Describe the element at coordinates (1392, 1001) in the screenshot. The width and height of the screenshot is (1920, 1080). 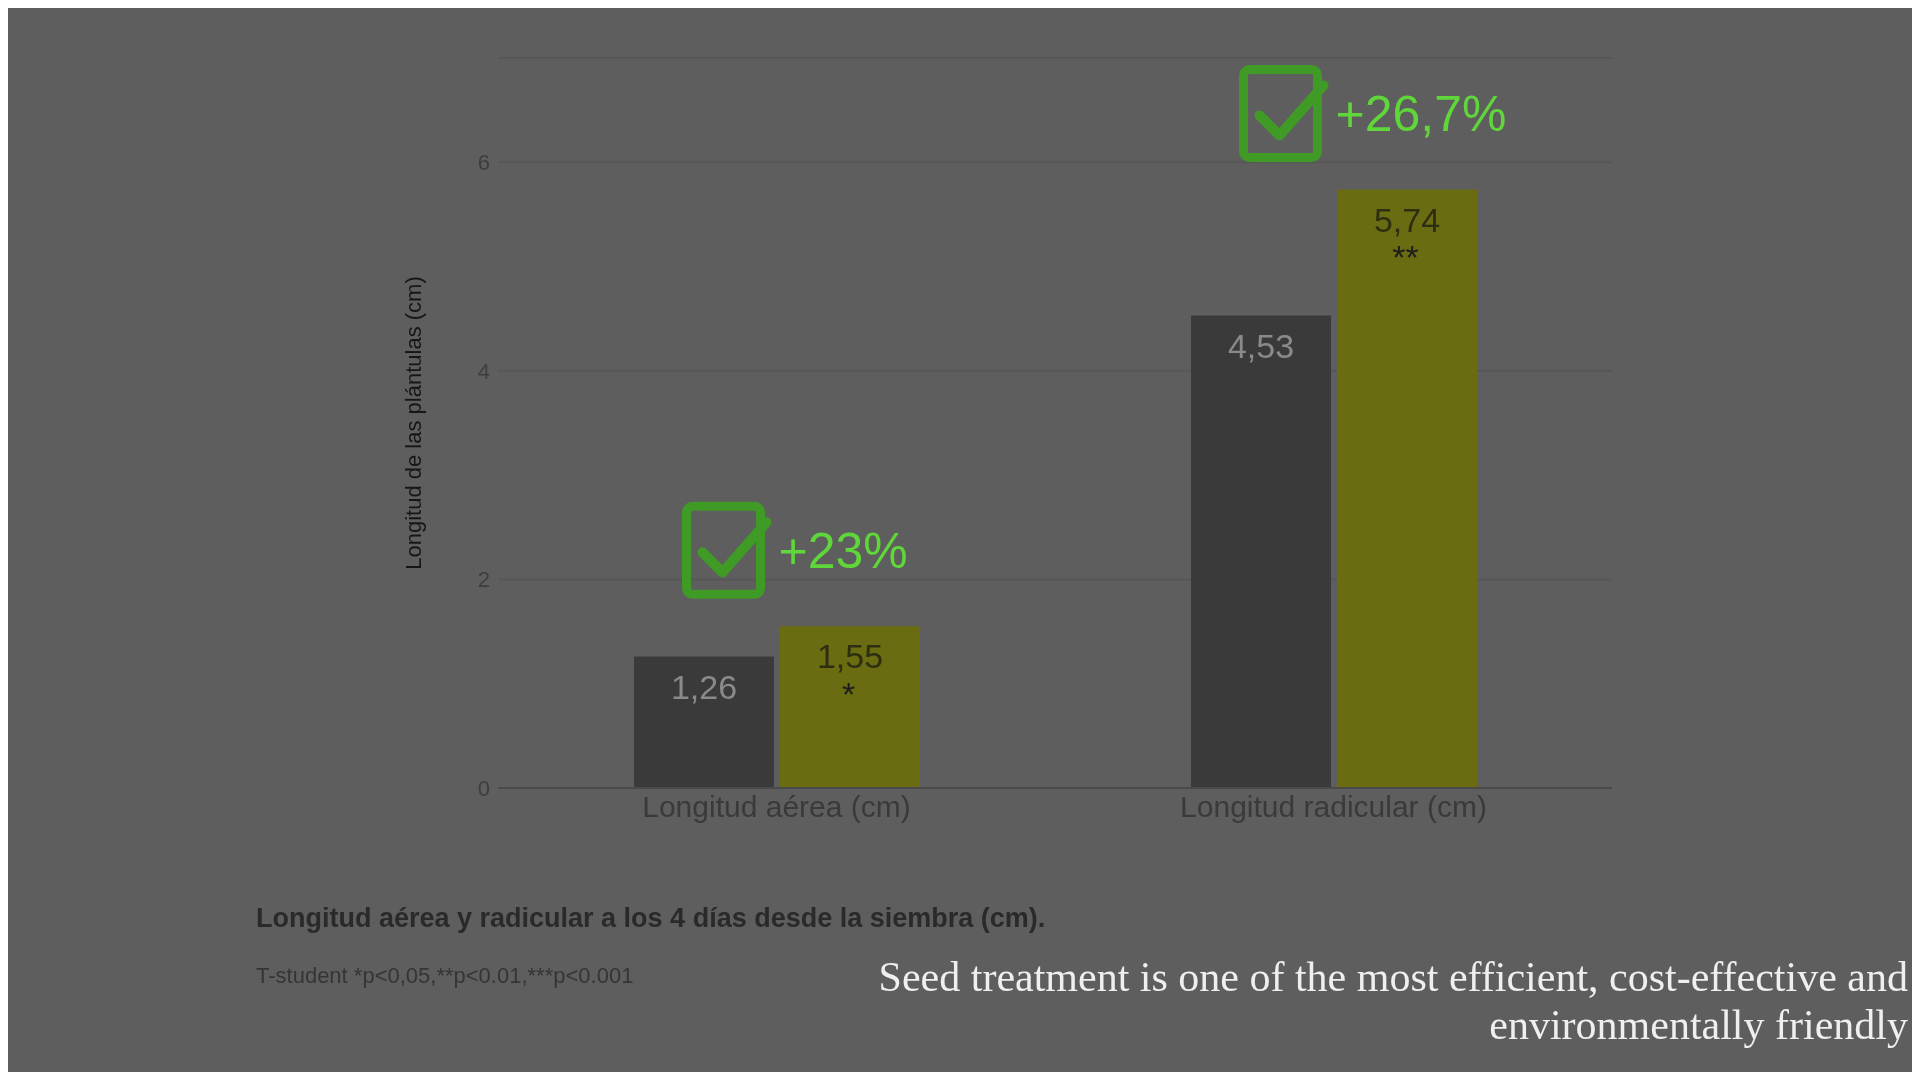
I see `text: Seed treatment is one of the most efficient, cost-effective and environmentally friendly` at that location.